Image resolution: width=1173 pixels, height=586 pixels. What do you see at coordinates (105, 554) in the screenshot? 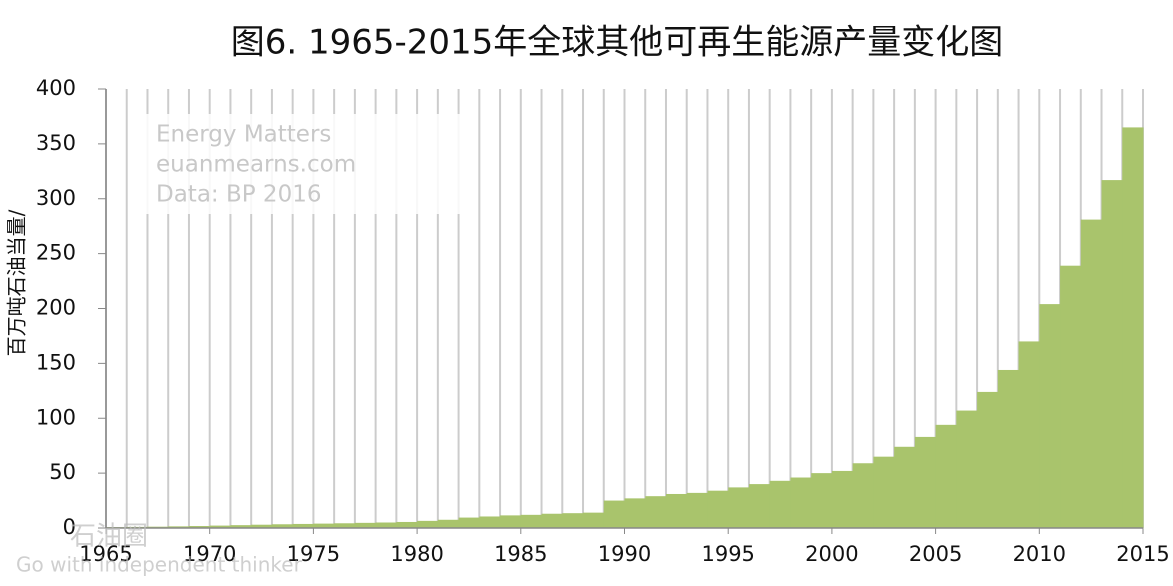
I see `x-tick-label: 1965` at bounding box center [105, 554].